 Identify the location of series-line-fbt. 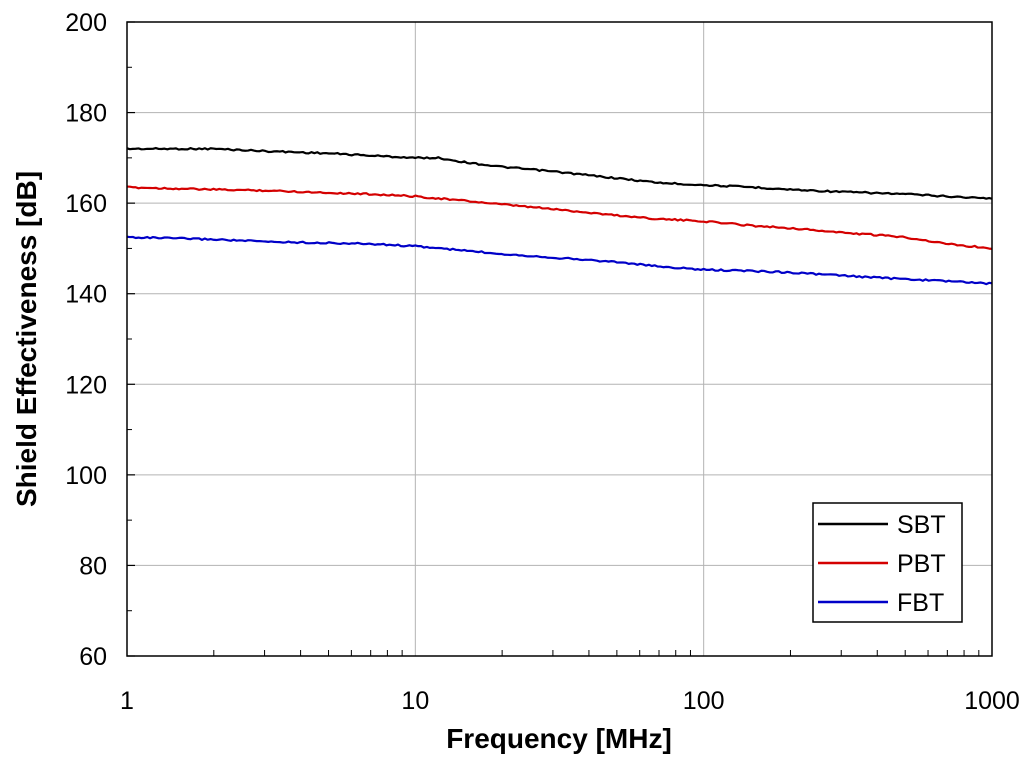
(559, 260).